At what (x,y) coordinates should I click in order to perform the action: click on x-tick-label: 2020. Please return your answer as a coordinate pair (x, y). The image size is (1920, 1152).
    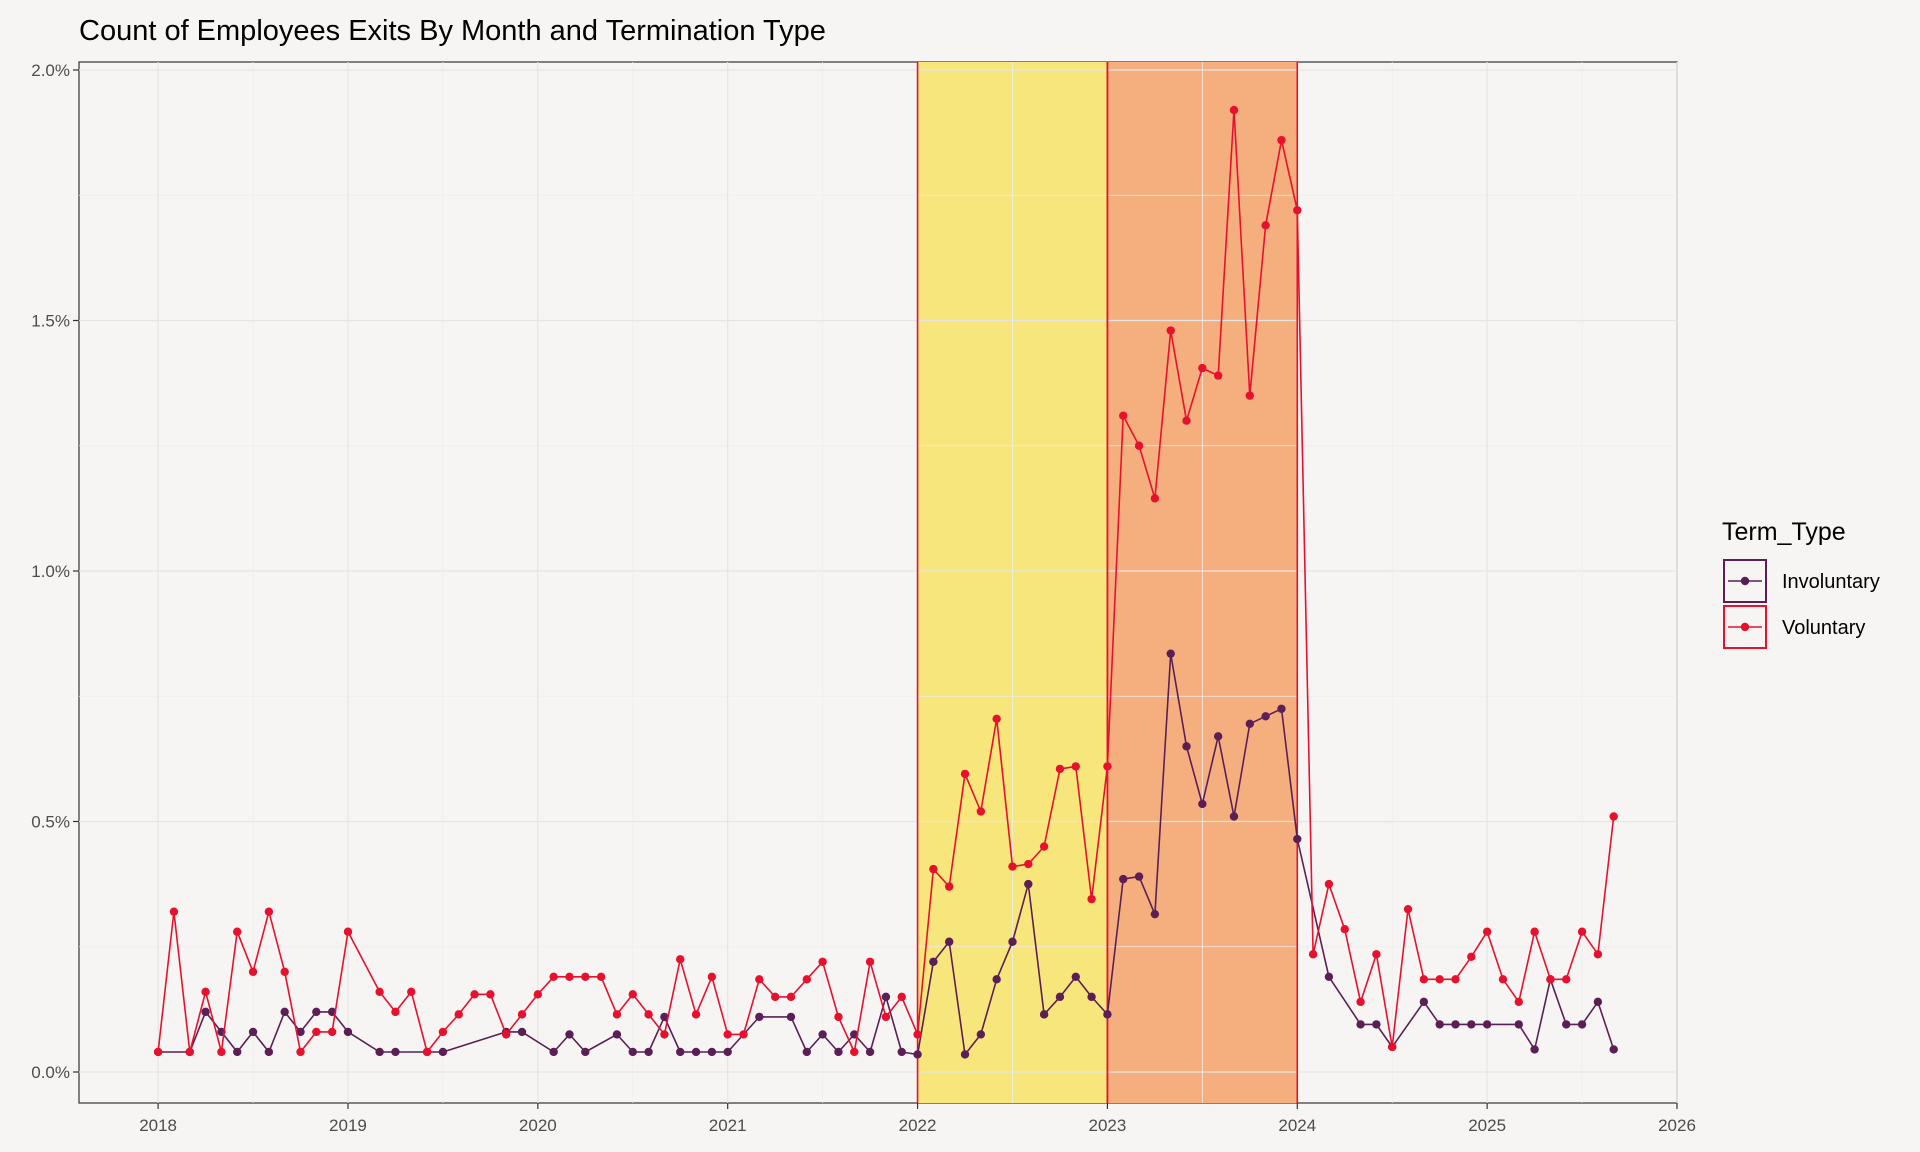
    Looking at the image, I should click on (538, 1125).